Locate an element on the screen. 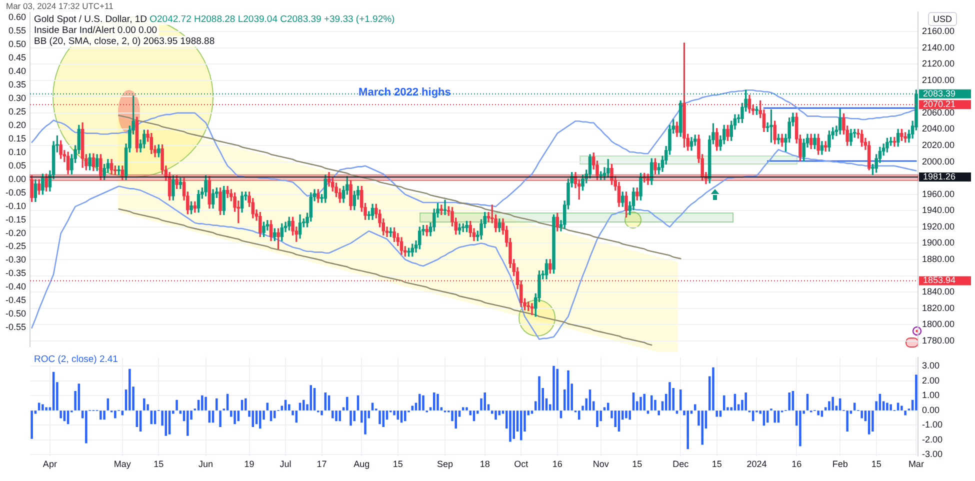 This screenshot has width=975, height=481. x-tick-label: Feb is located at coordinates (840, 464).